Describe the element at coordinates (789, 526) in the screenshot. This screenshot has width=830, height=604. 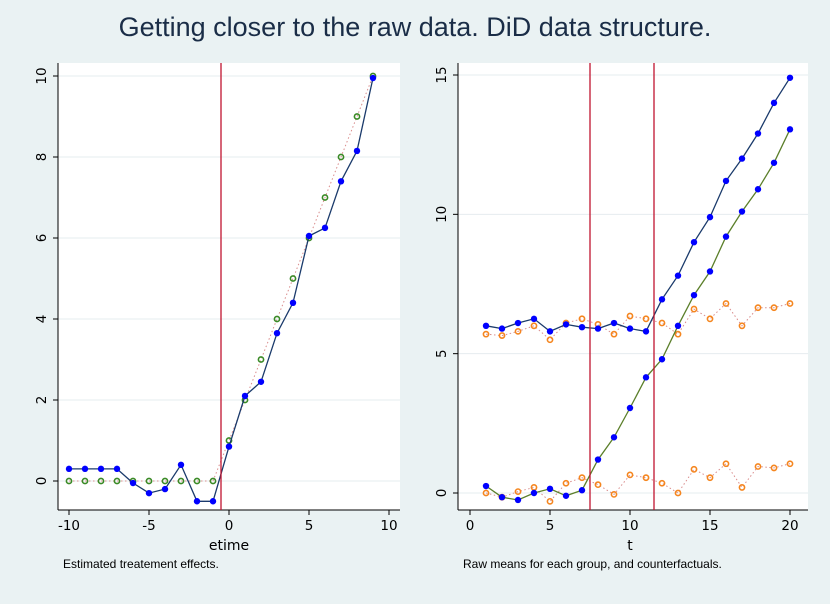
I see `x-tick-label: 20` at that location.